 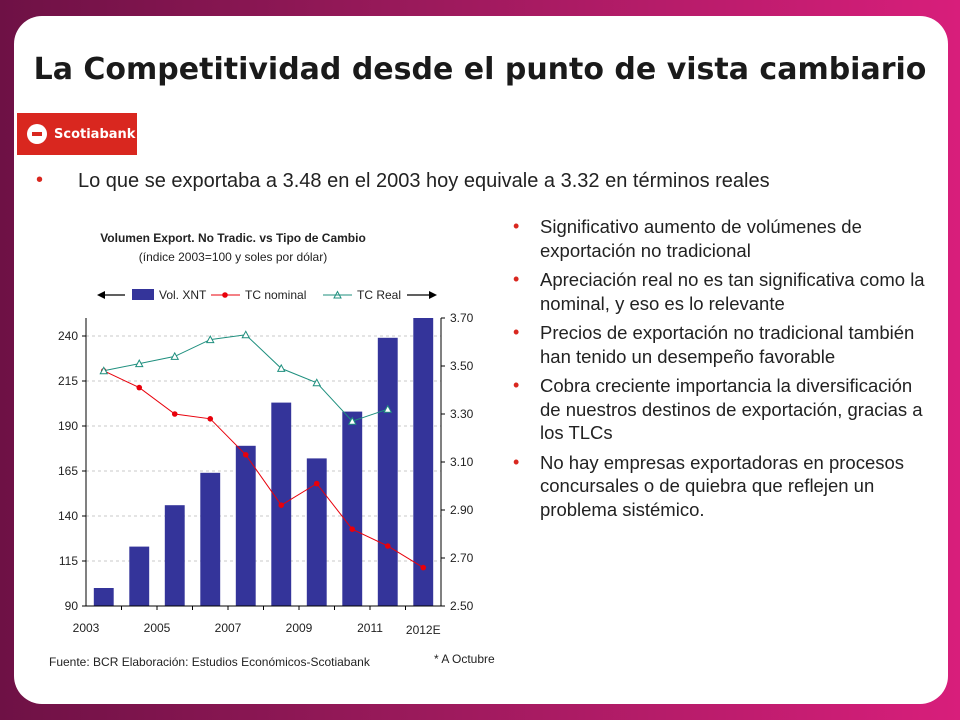 I want to click on legend-nominal-marker, so click(x=225, y=295).